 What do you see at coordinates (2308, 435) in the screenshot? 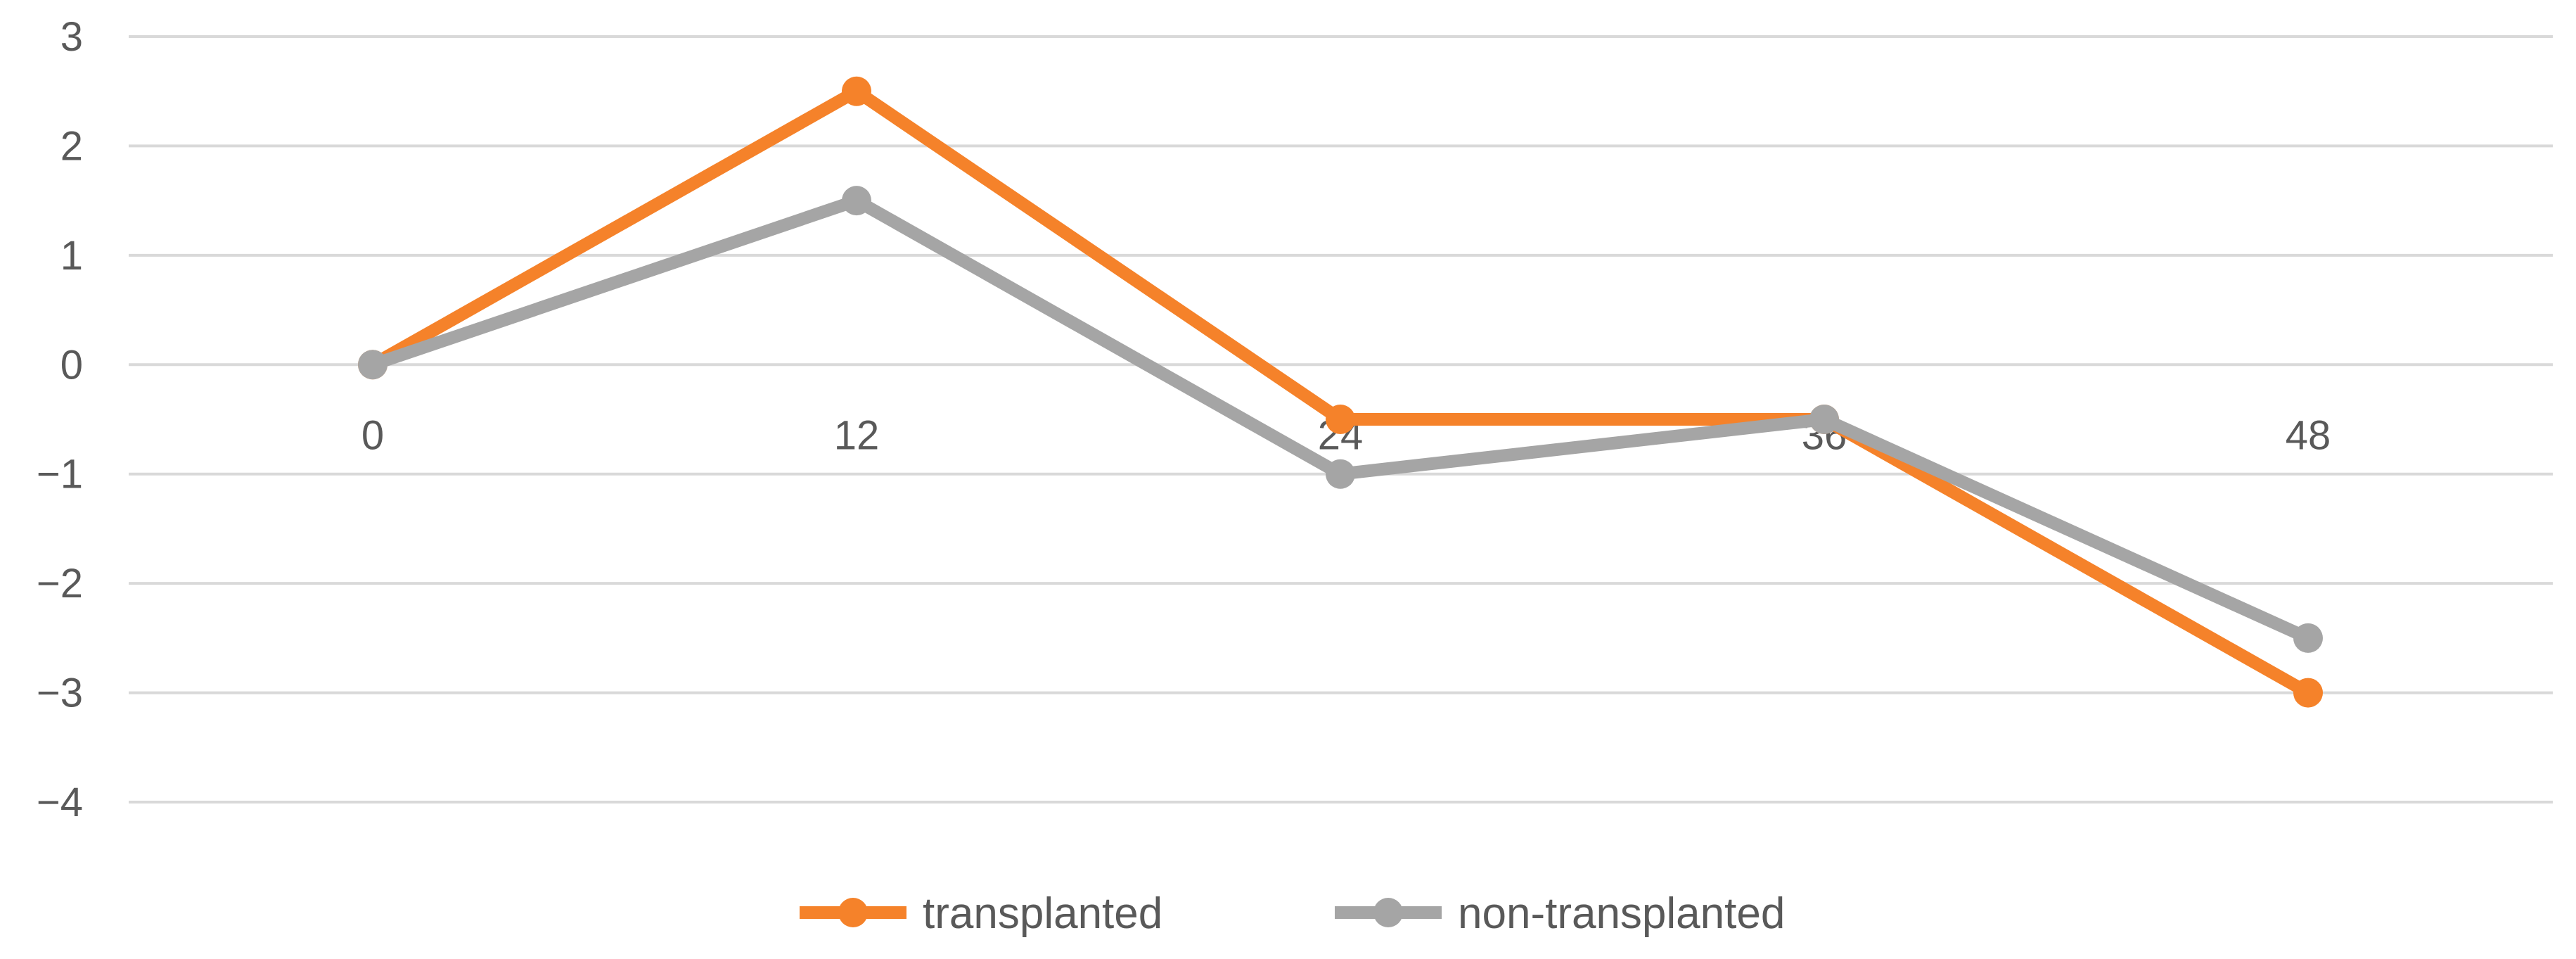
I see `x-tick-label: 48` at bounding box center [2308, 435].